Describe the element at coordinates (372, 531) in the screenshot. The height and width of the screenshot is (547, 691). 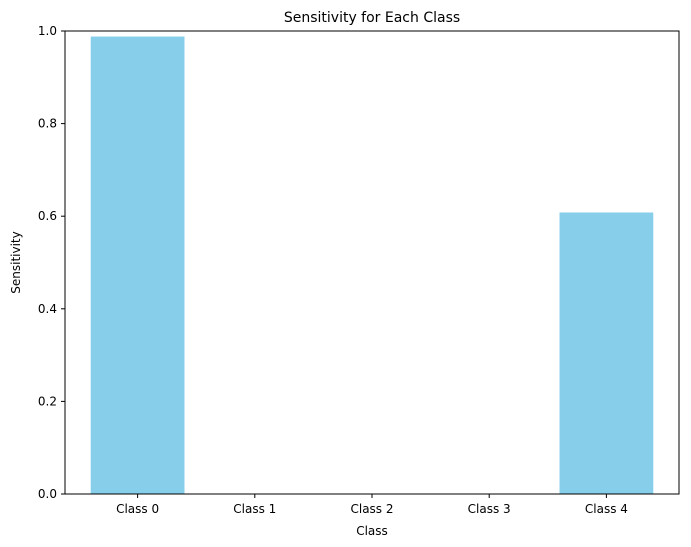
I see `x-axis-label: Class` at that location.